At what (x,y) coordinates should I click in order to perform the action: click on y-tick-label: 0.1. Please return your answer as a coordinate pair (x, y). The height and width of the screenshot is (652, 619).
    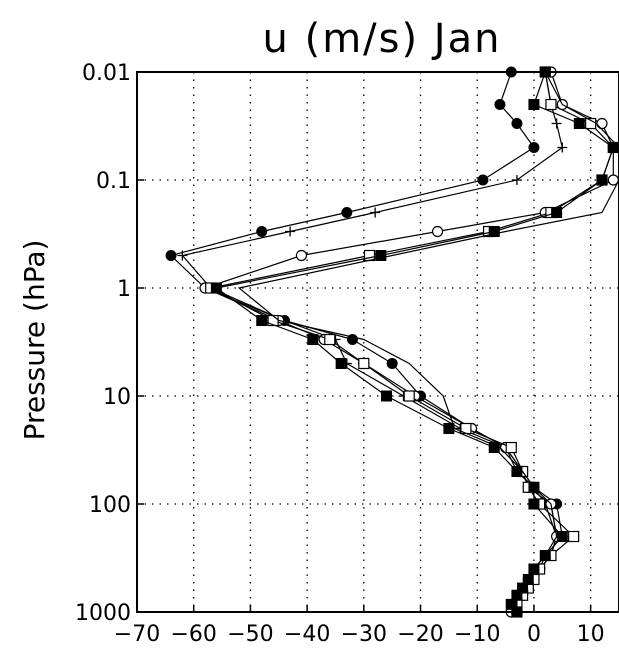
    Looking at the image, I should click on (113, 181).